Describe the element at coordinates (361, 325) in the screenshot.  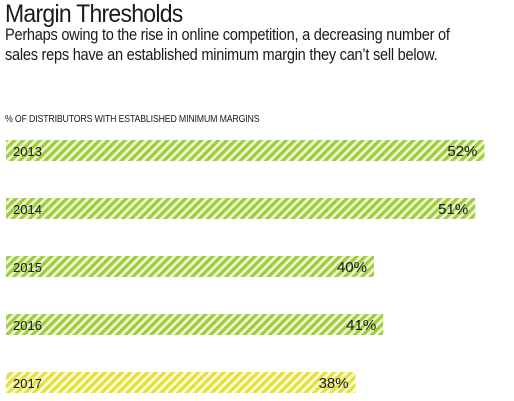
I see `value-label-2016: 41%` at that location.